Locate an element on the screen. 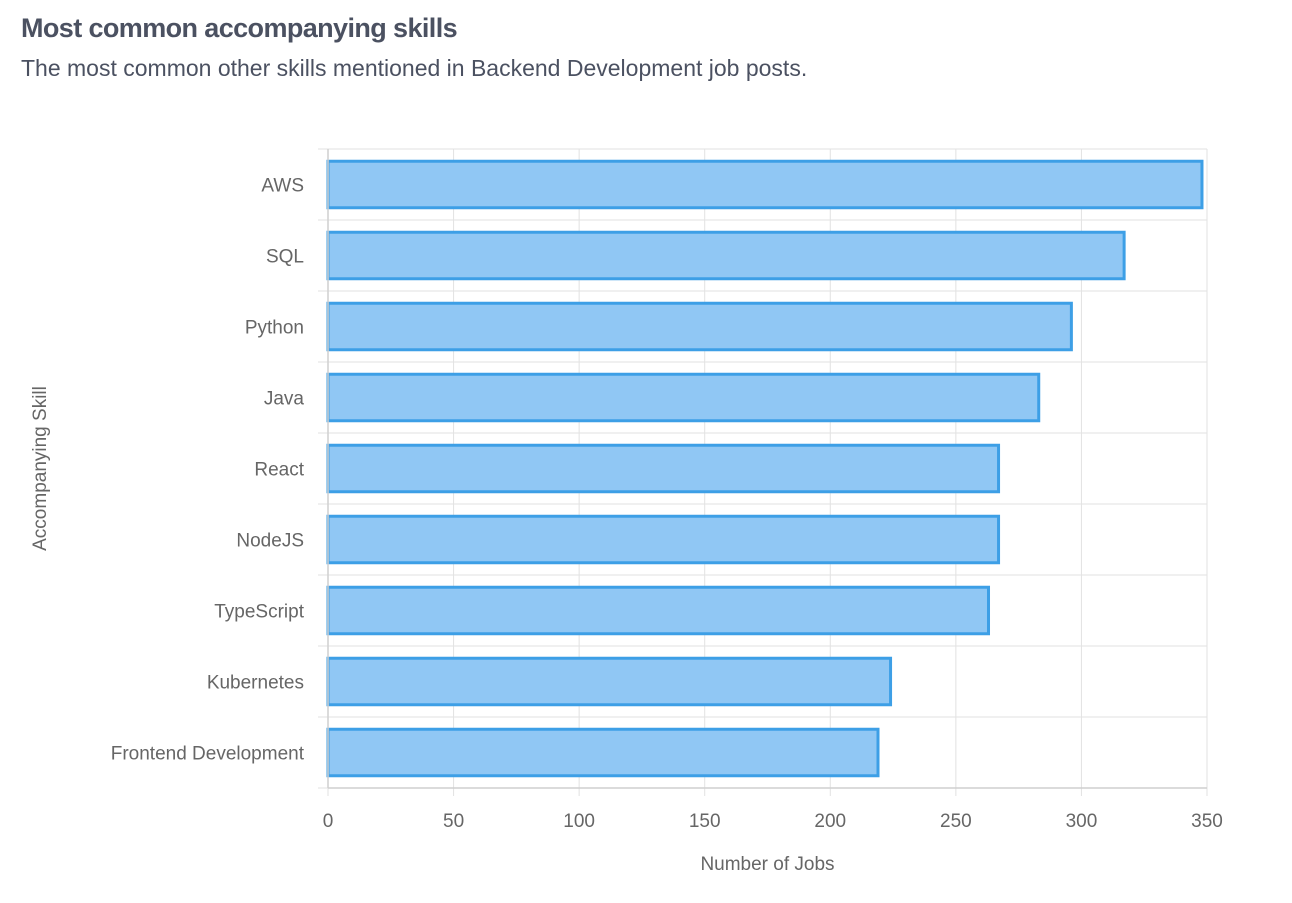  x-tick-label: 250 is located at coordinates (956, 821).